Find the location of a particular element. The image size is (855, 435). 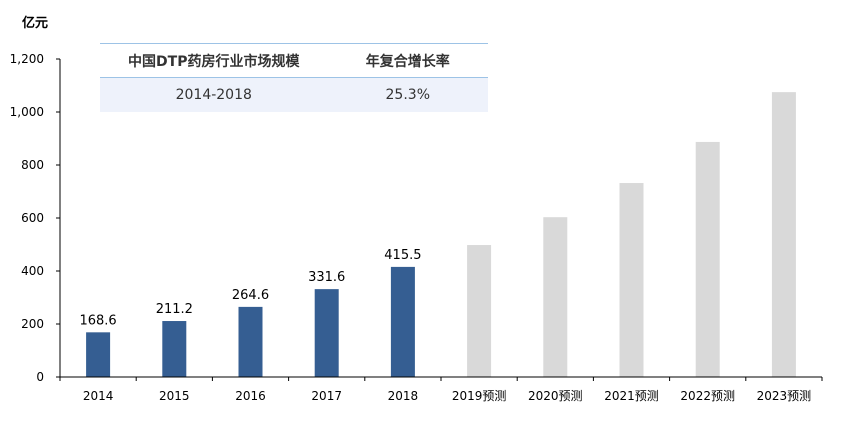

data-label: 331.6 is located at coordinates (326, 277).